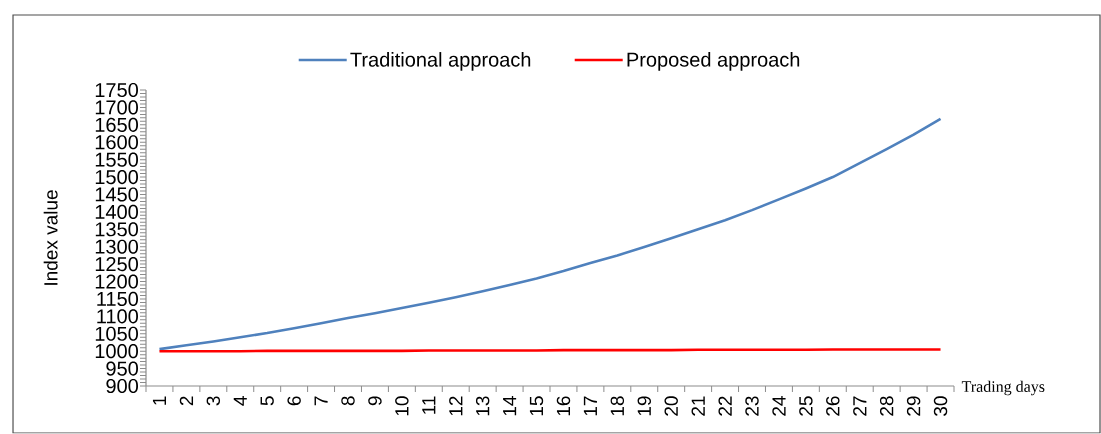 This screenshot has width=1101, height=434. I want to click on y-tick-label: 1200, so click(116, 281).